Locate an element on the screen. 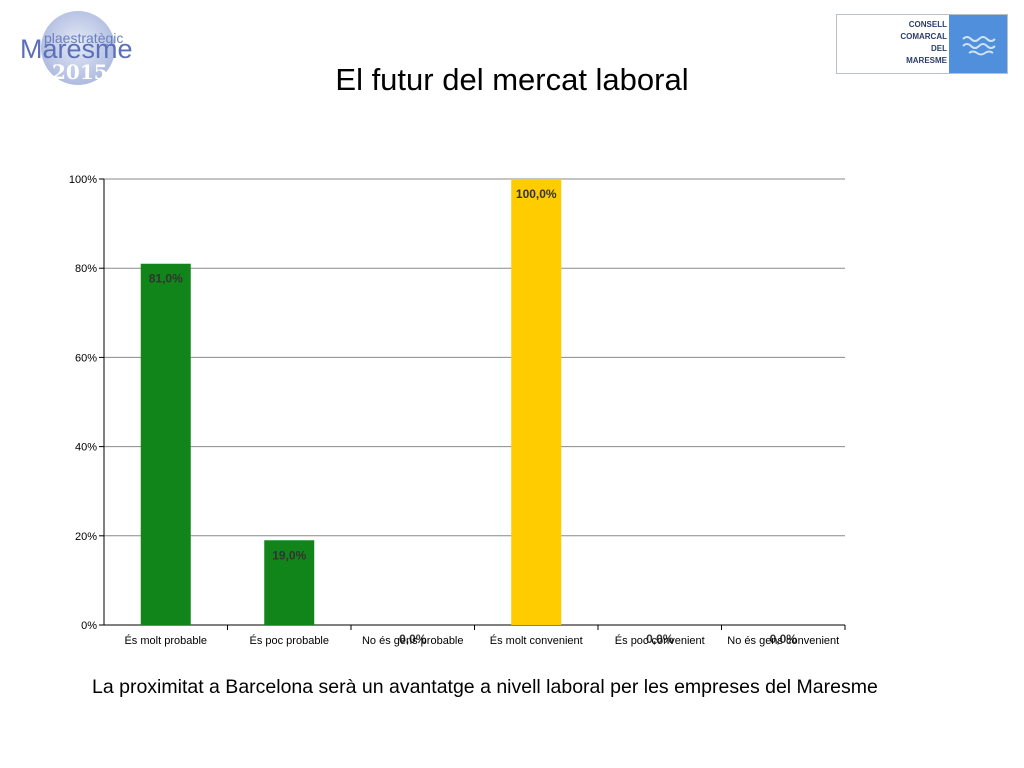 The image size is (1024, 768). logo-right-line: MARESME is located at coordinates (926, 60).